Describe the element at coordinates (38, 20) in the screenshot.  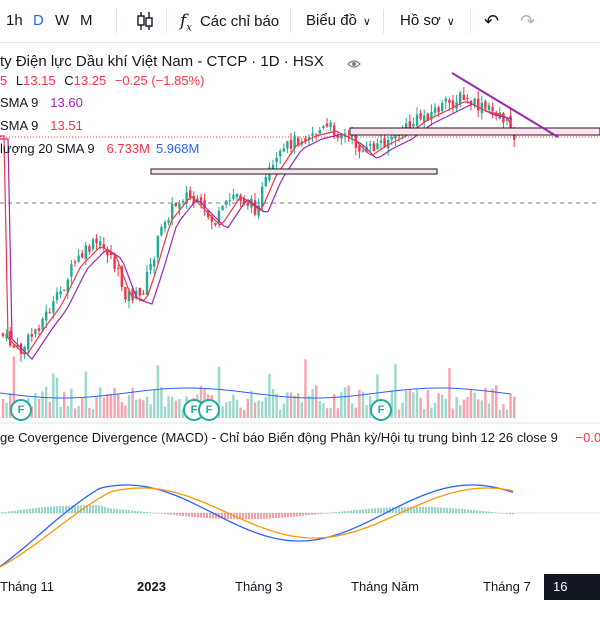
I see `interval-d: D` at that location.